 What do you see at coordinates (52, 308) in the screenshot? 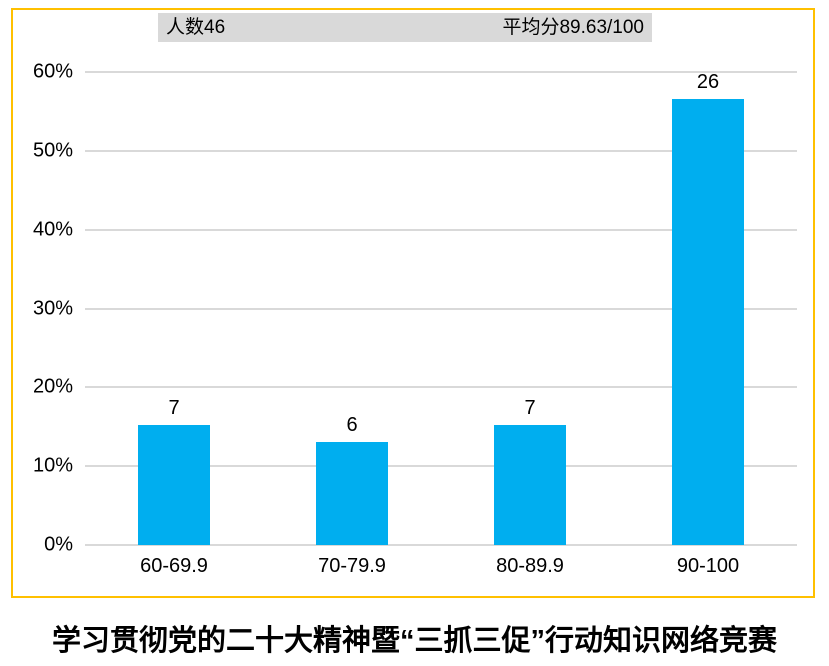
I see `y-axis-tick-label: 30%` at bounding box center [52, 308].